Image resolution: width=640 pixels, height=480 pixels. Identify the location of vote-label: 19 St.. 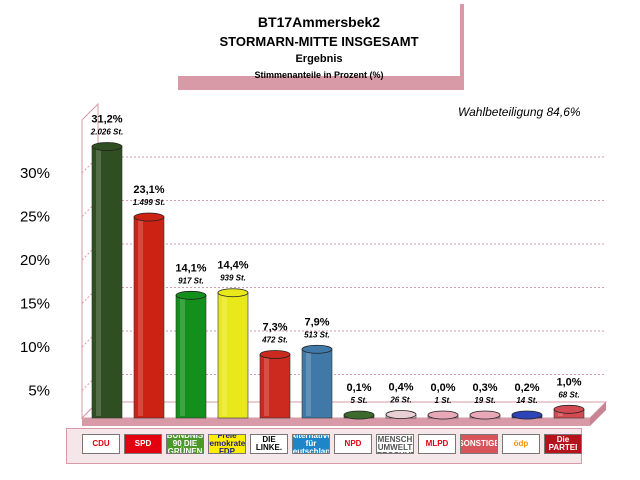
(484, 400).